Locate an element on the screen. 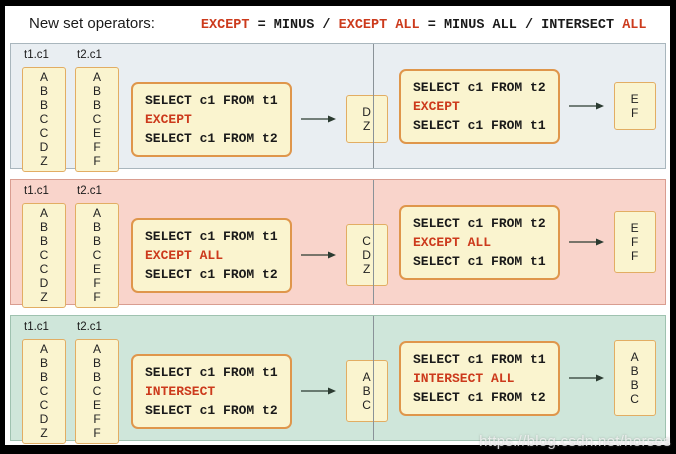  page-title: New set operators: is located at coordinates (92, 23).